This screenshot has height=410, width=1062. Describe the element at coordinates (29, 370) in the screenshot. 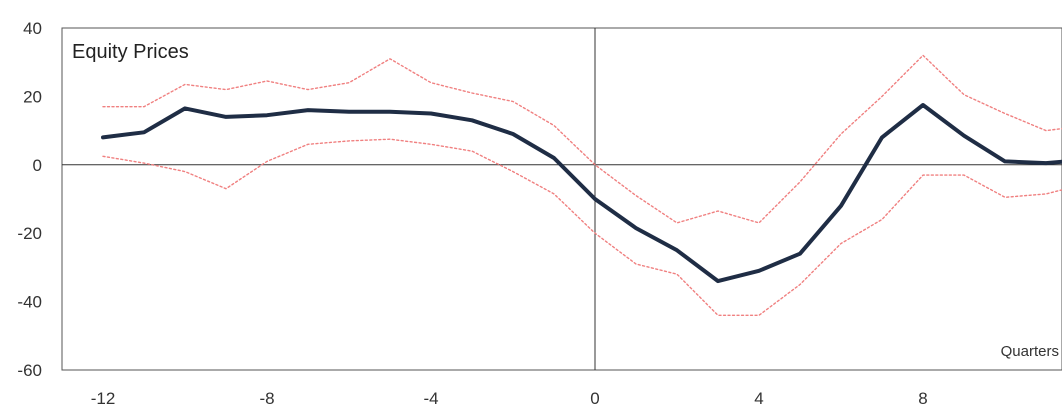

I see `y-tick-label: -60` at that location.